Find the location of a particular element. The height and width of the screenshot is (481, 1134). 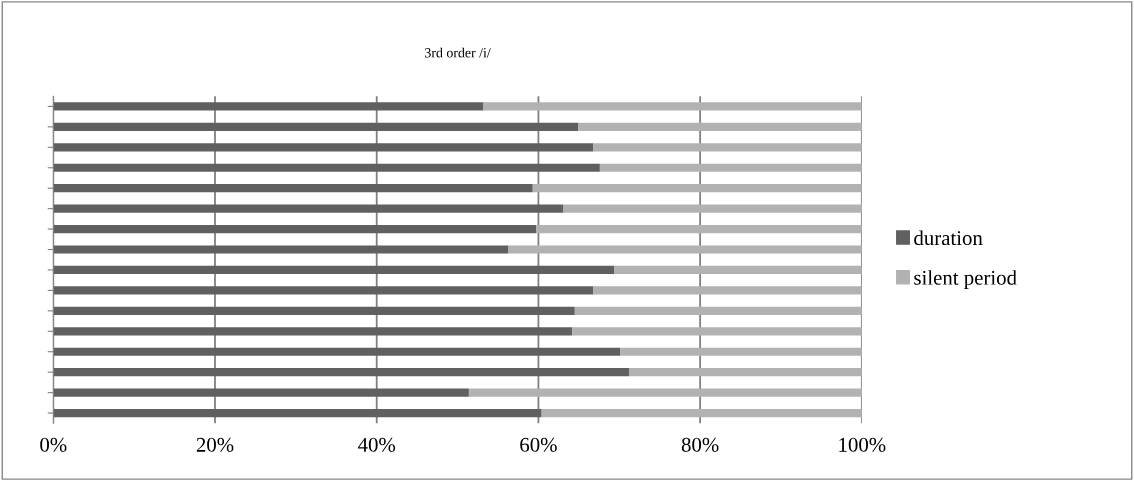

x-tick-label: 60% is located at coordinates (538, 444).